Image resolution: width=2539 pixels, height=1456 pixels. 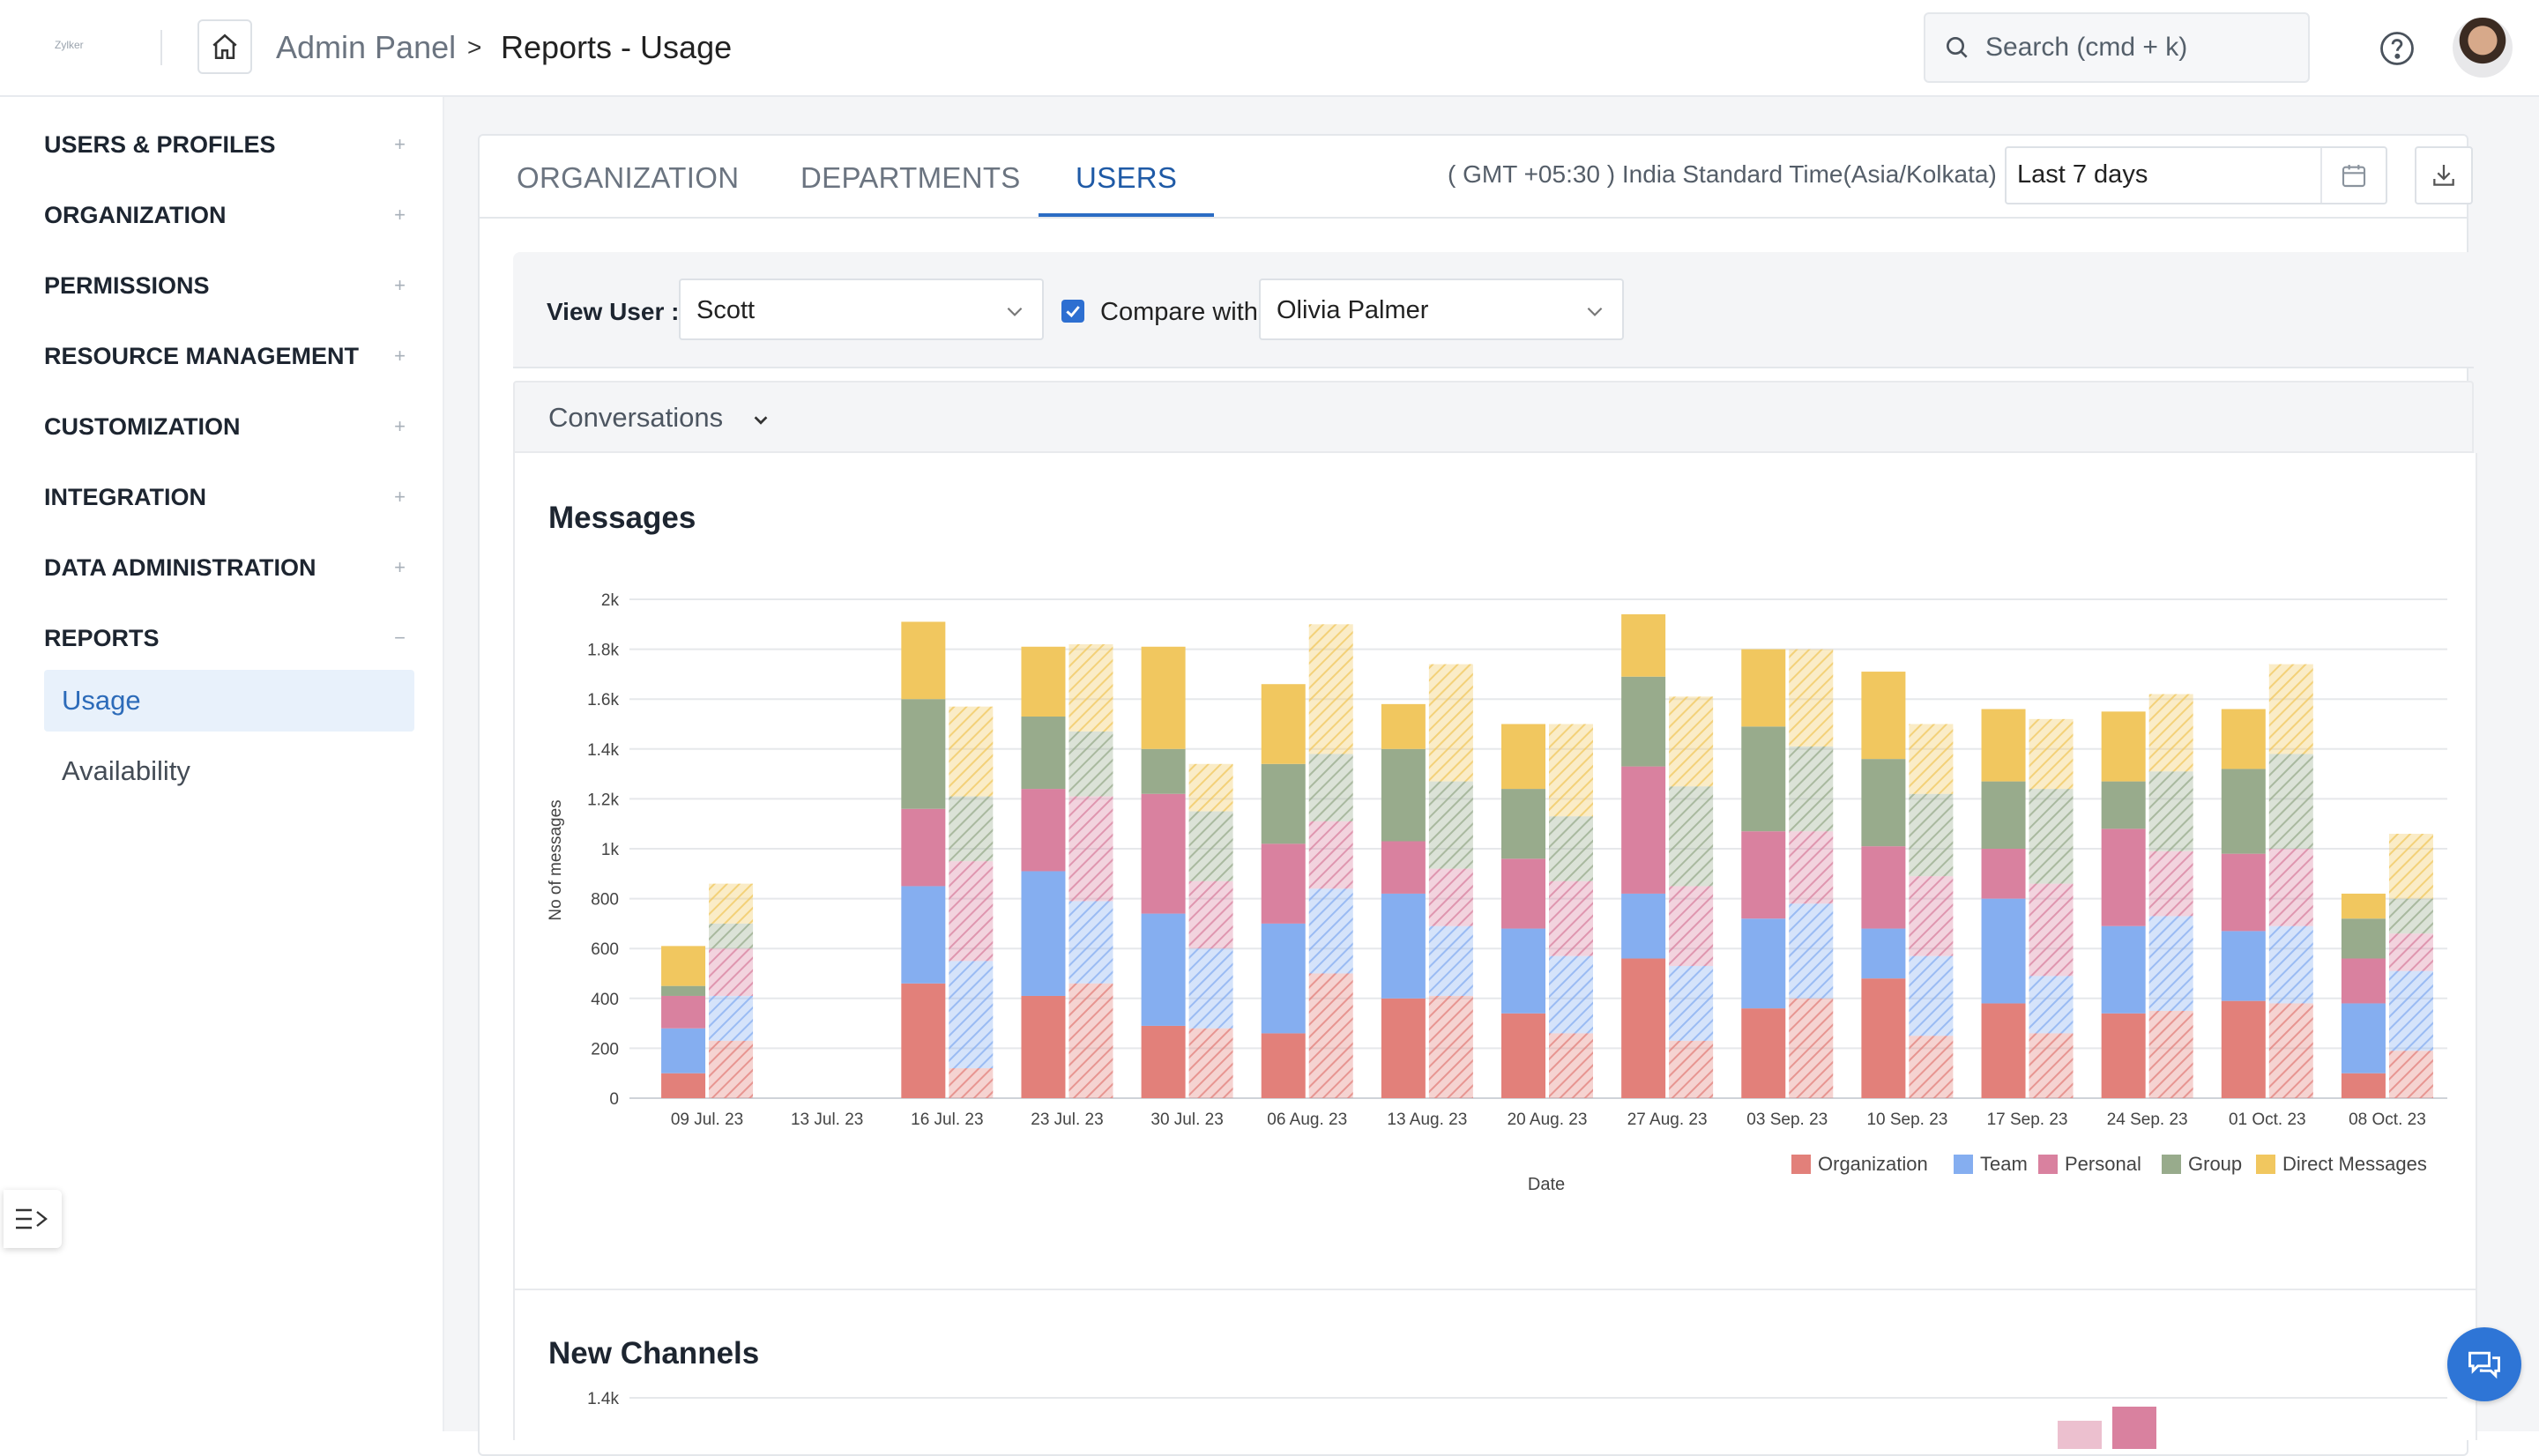 What do you see at coordinates (225, 497) in the screenshot?
I see `sidebar-item-integration: INTEGRATION +` at bounding box center [225, 497].